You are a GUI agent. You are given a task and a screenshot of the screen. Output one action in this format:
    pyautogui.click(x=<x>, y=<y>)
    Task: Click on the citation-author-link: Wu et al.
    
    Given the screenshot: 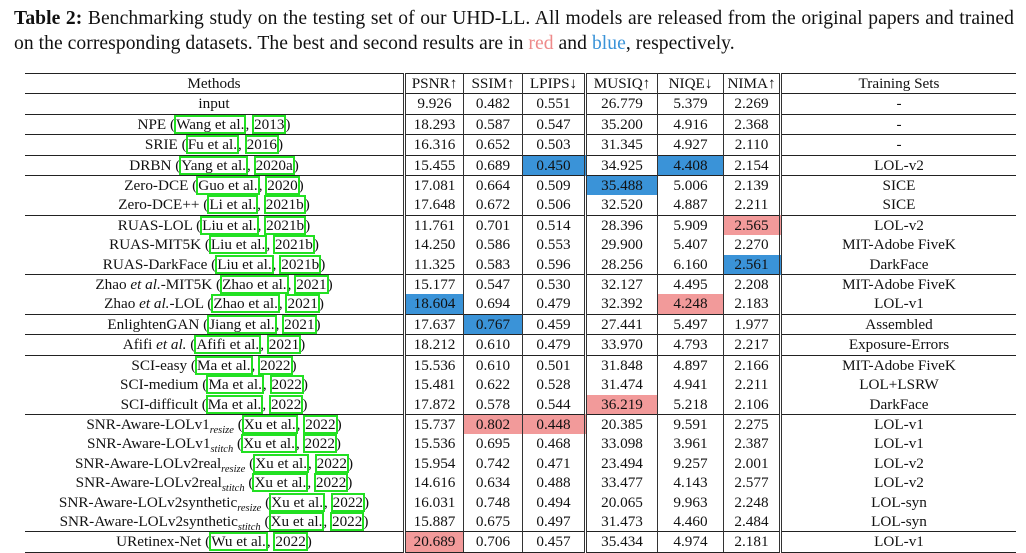 What is the action you would take?
    pyautogui.click(x=238, y=542)
    